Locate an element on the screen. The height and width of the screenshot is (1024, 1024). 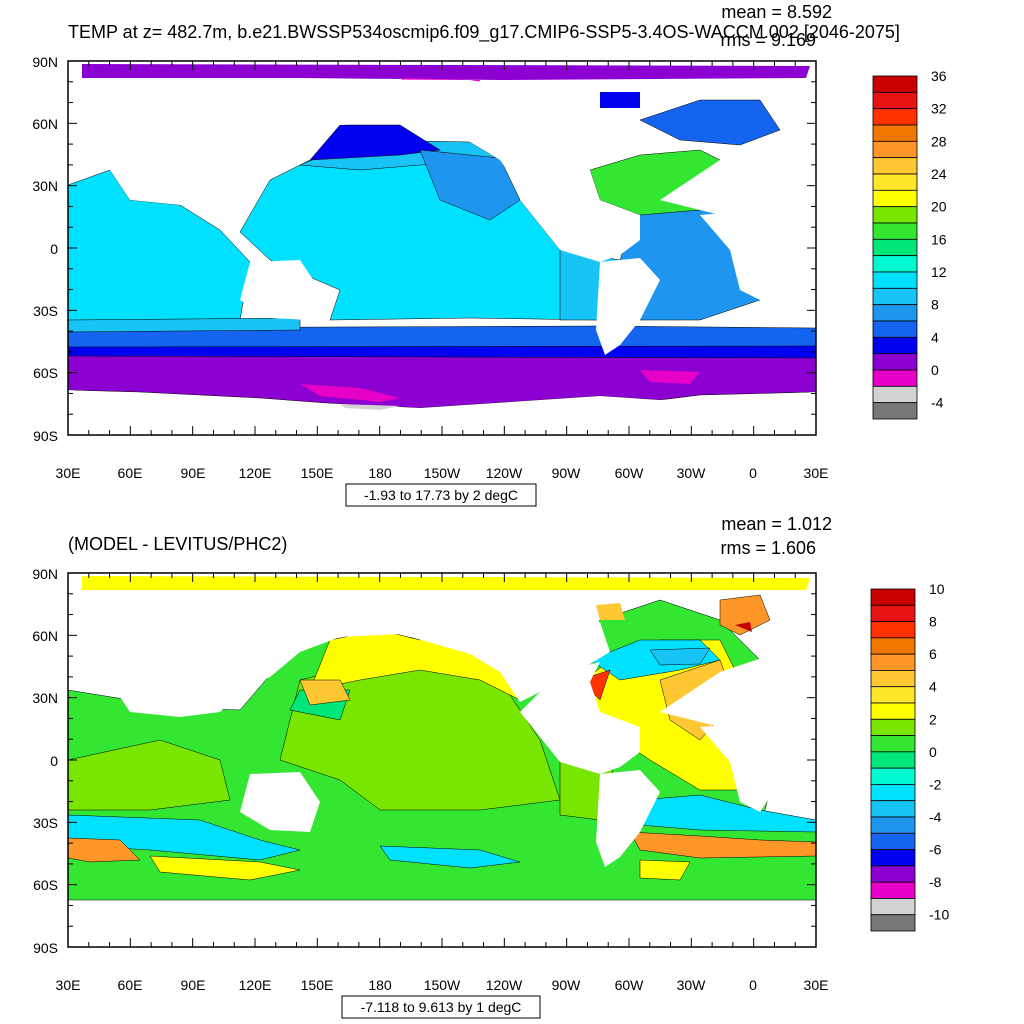
colorbar-label: 2 is located at coordinates (933, 719).